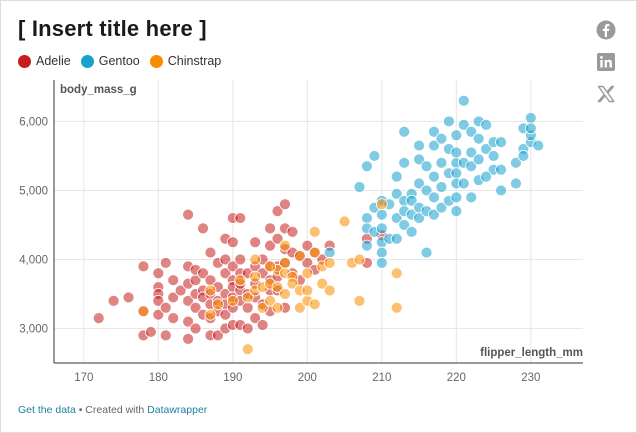 Image resolution: width=637 pixels, height=433 pixels. Describe the element at coordinates (185, 61) in the screenshot. I see `legend-item-chinstrap: Chinstrap` at that location.